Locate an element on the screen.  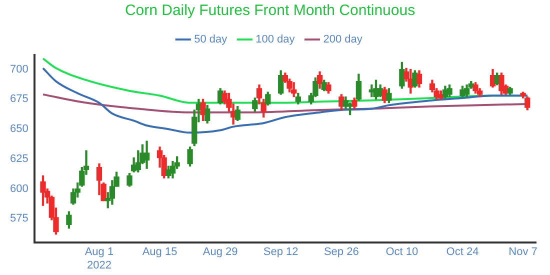
x-tick-label: Oct 24 is located at coordinates (462, 252).